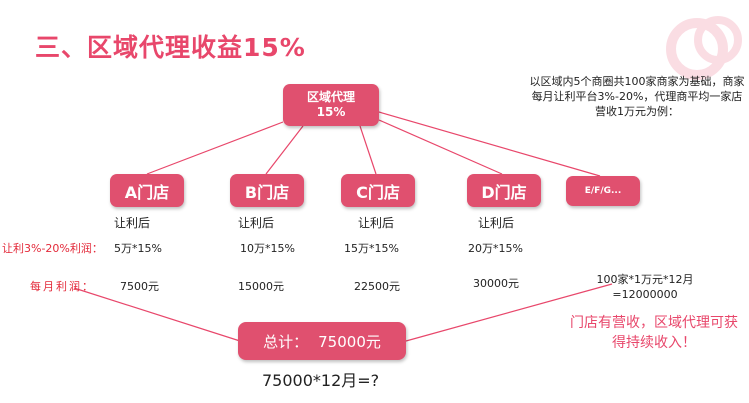 The height and width of the screenshot is (403, 749). Describe the element at coordinates (378, 190) in the screenshot. I see `store-c-box: C门店` at that location.